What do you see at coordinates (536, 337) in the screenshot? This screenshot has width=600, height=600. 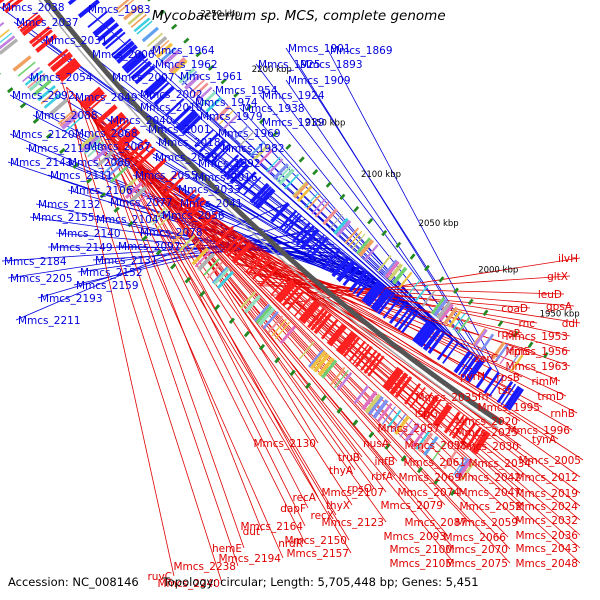 I see `minus-gene-label: Mmcs_1953` at bounding box center [536, 337].